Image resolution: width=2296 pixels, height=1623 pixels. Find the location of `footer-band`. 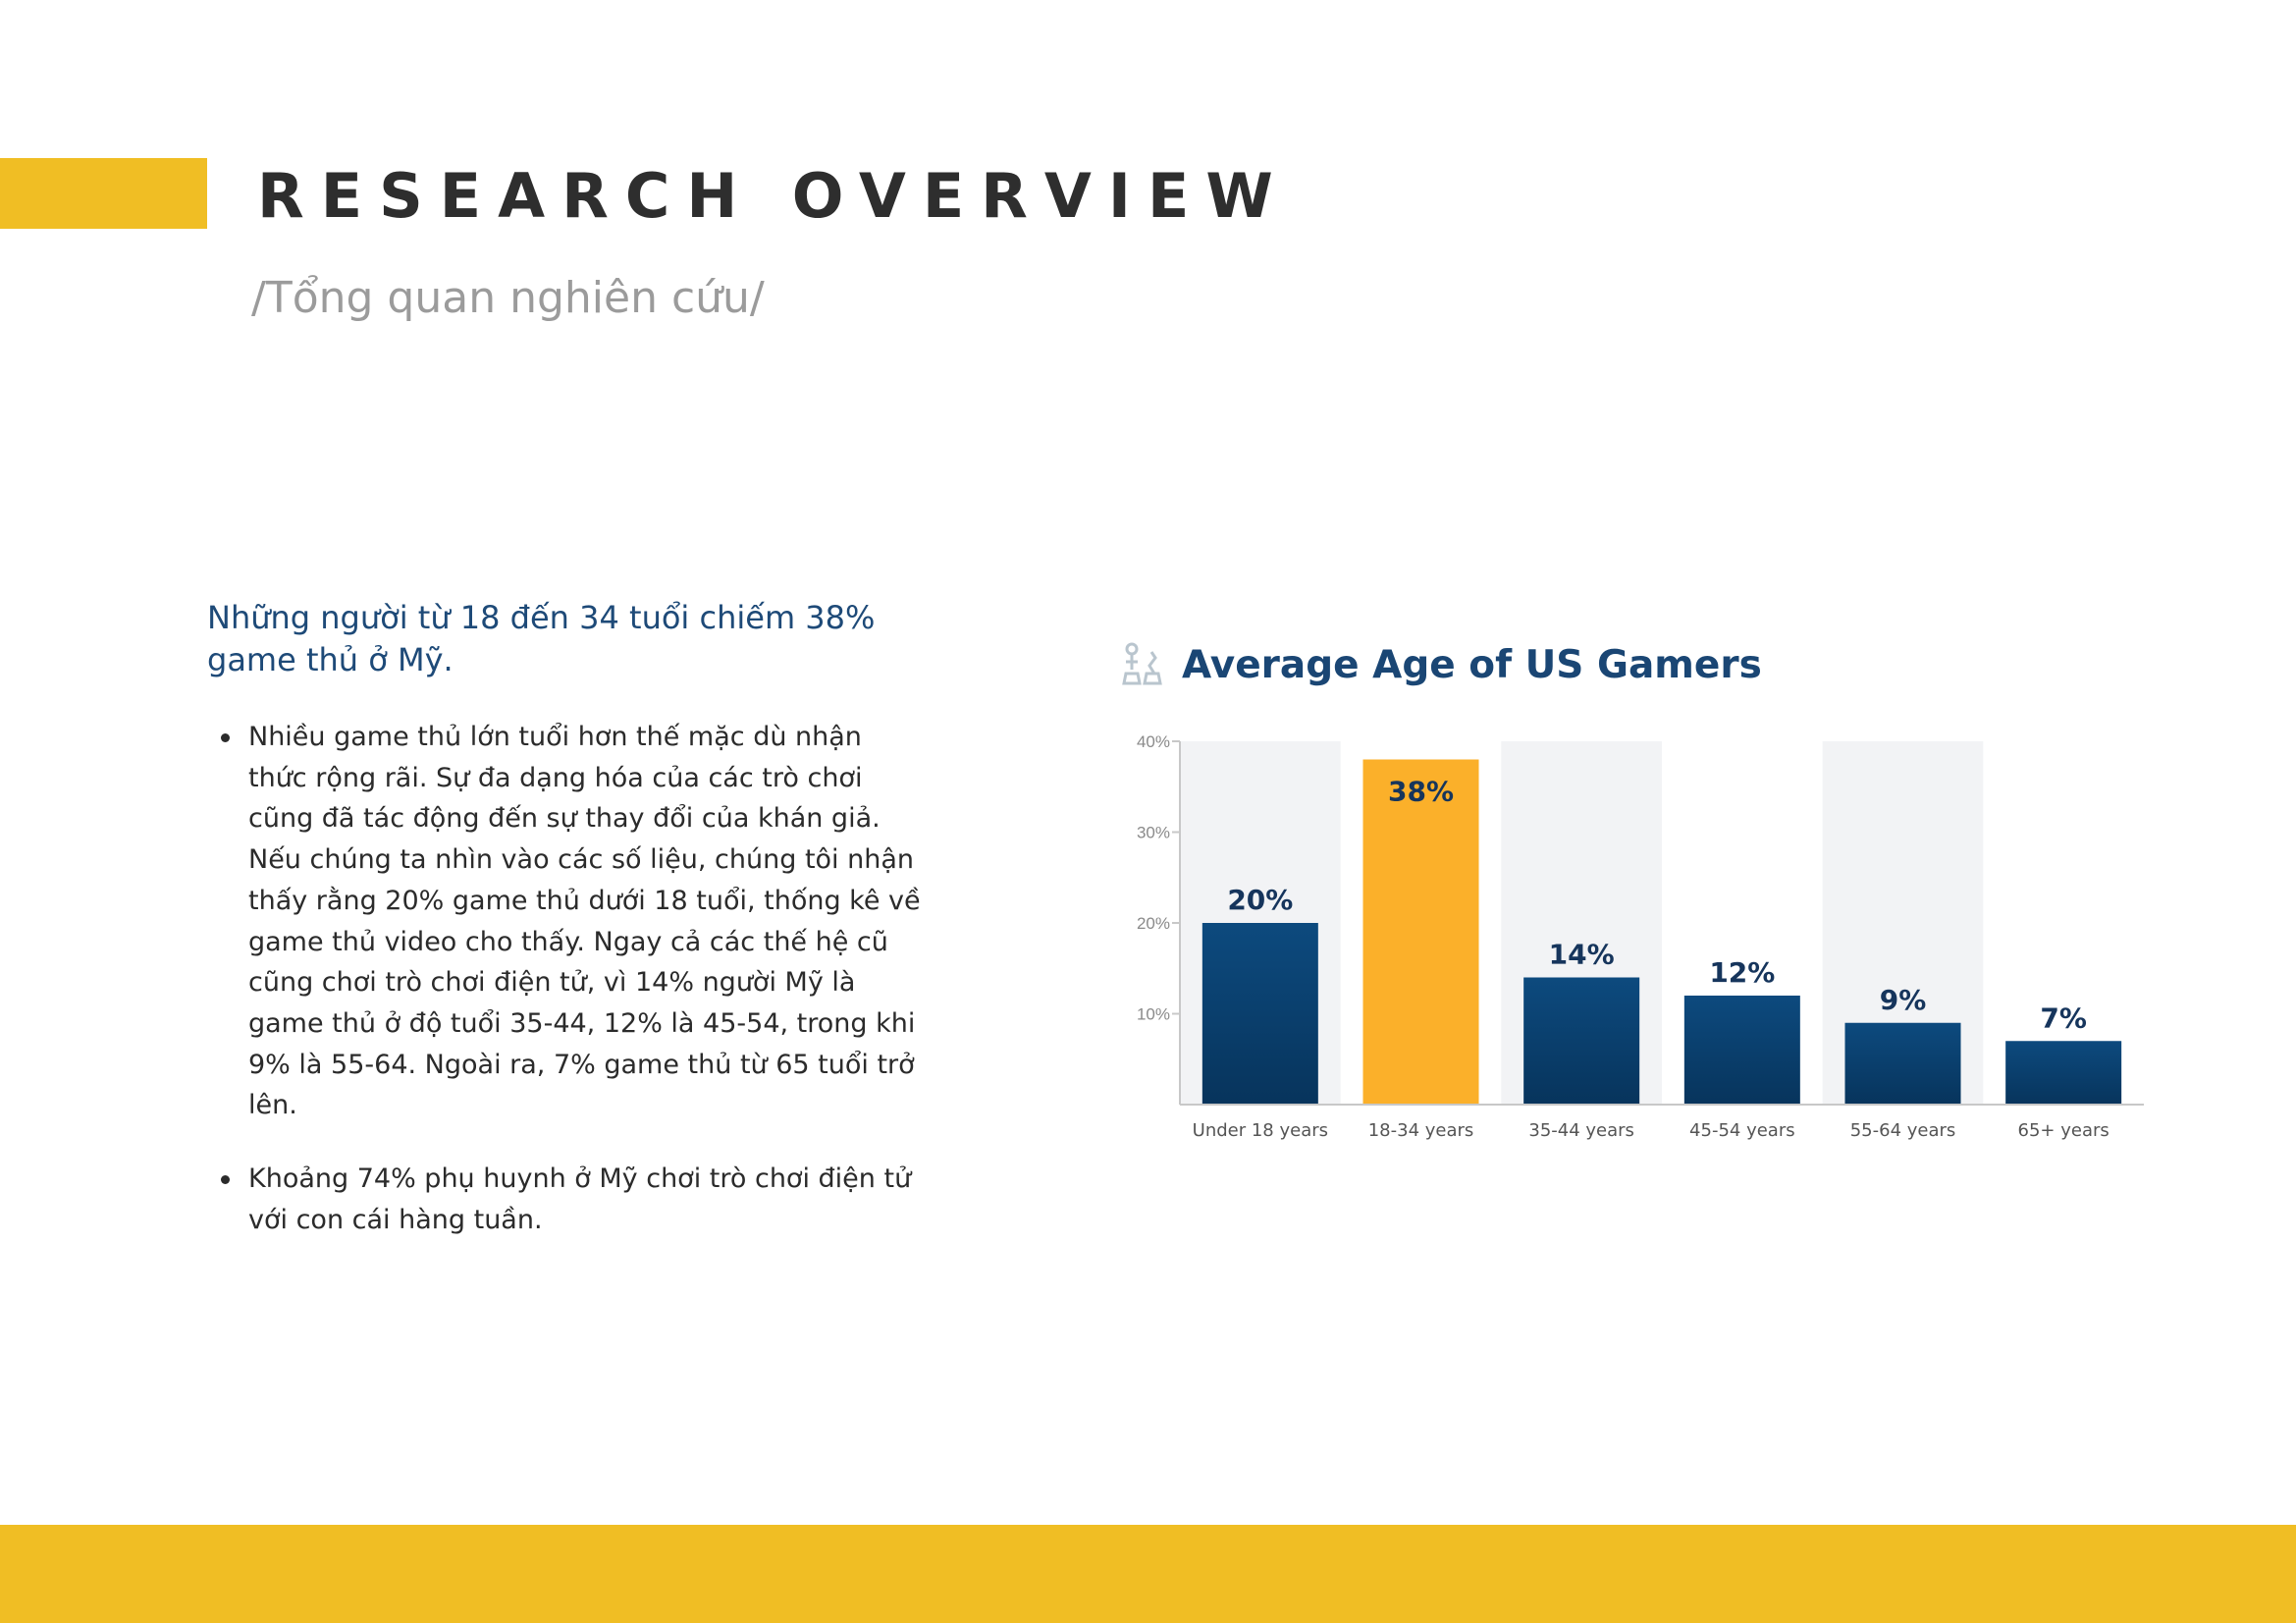

footer-band is located at coordinates (1148, 1574).